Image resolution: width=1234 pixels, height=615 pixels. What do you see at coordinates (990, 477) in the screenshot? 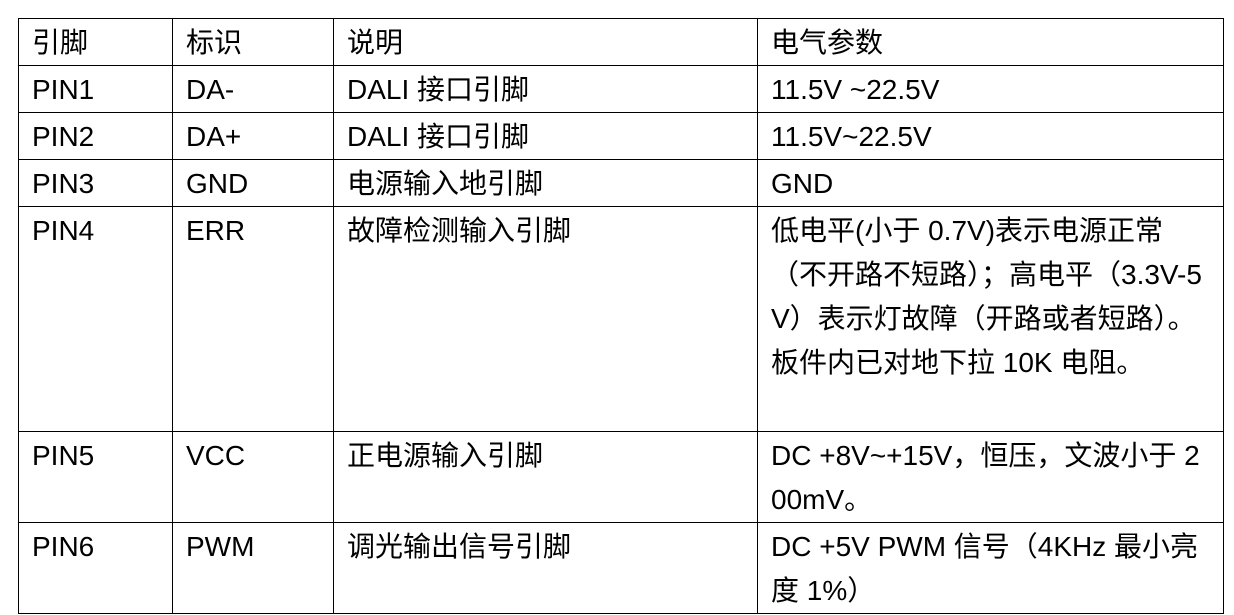
I see `cell-electrical: DC +8V~+15V，恒压，文波小于 200mV。` at bounding box center [990, 477].